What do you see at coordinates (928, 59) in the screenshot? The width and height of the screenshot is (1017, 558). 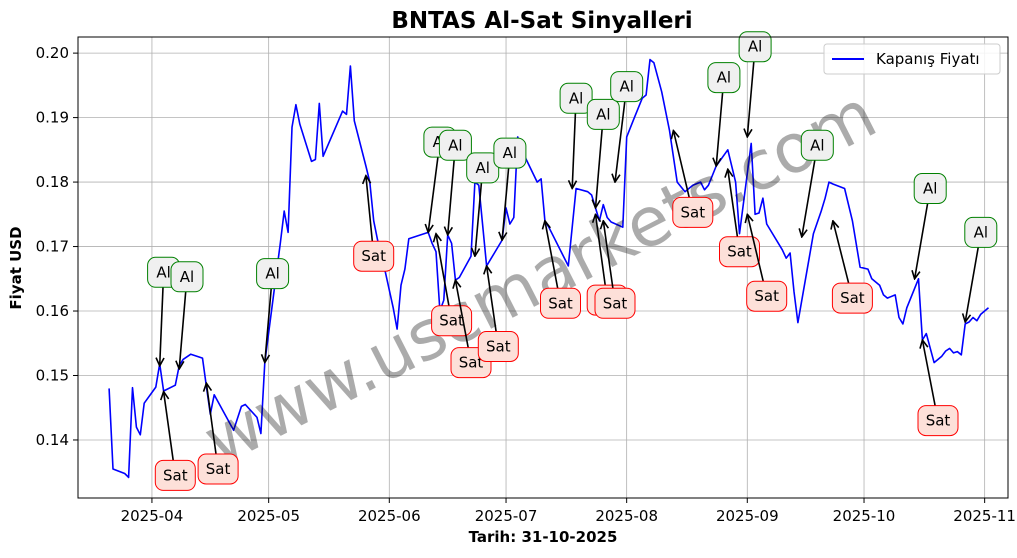 I see `legend-label: Kapanış Fiyatı` at bounding box center [928, 59].